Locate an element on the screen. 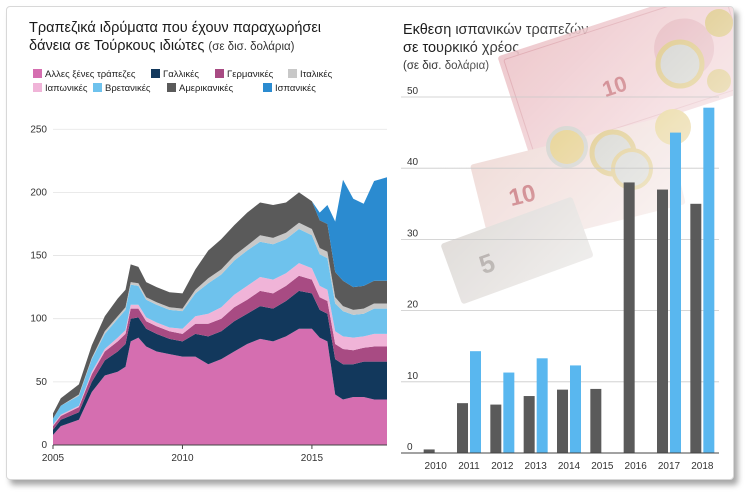 Image resolution: width=748 pixels, height=498 pixels. left-y-tick-label: 150 is located at coordinates (38, 256).